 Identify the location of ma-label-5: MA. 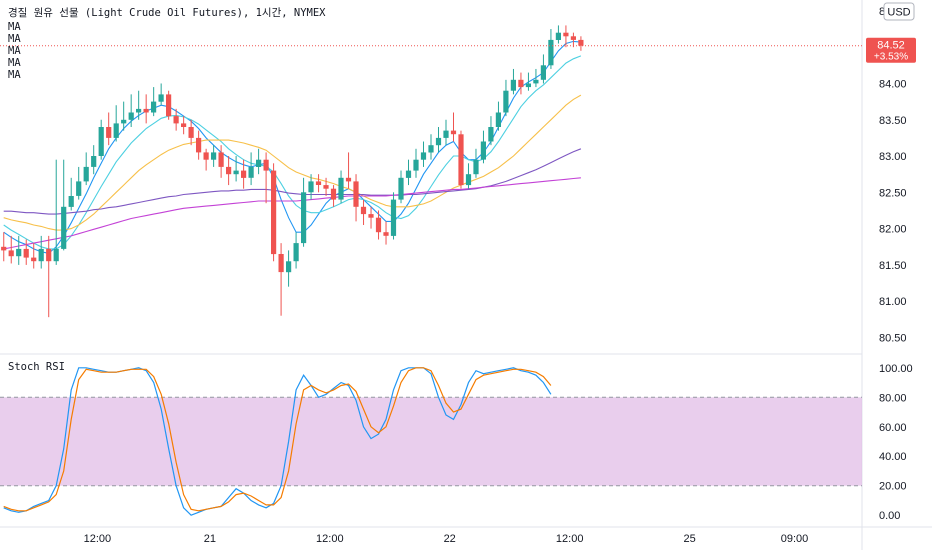
(14, 75).